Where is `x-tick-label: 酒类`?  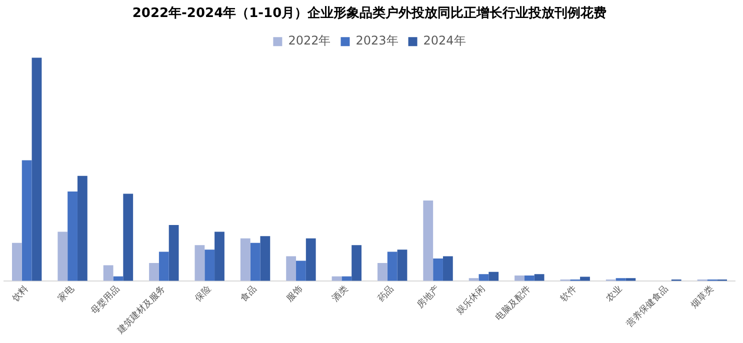
x-tick-label: 酒类 is located at coordinates (340, 294).